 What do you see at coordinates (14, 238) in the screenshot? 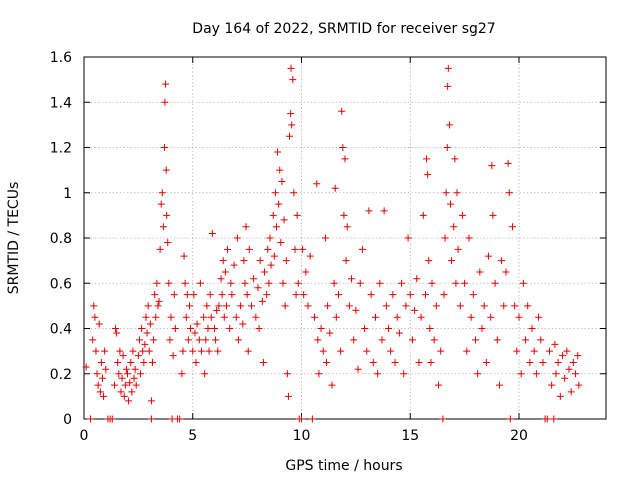
I see `y-axis-label: SRMTID / TECUs` at bounding box center [14, 238].